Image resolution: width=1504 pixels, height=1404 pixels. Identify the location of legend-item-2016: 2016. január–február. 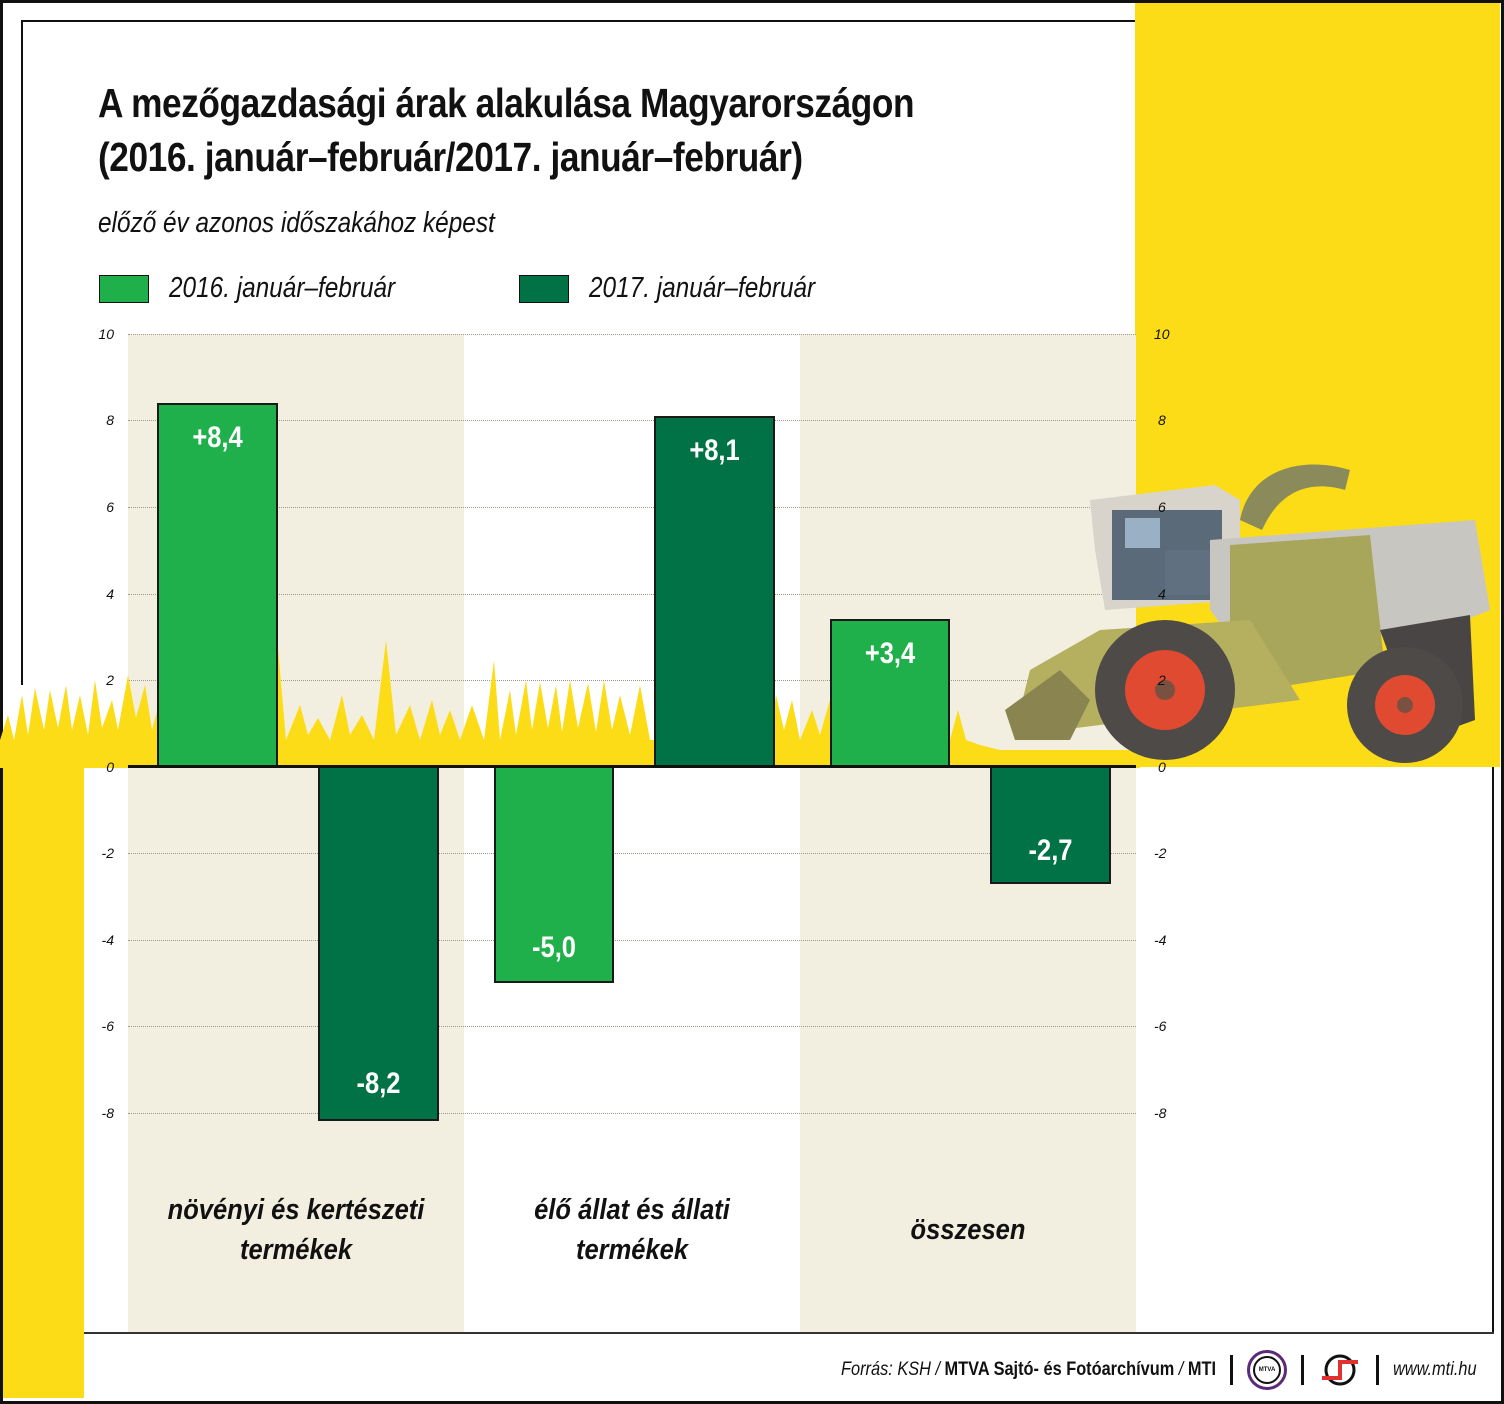
(268, 288).